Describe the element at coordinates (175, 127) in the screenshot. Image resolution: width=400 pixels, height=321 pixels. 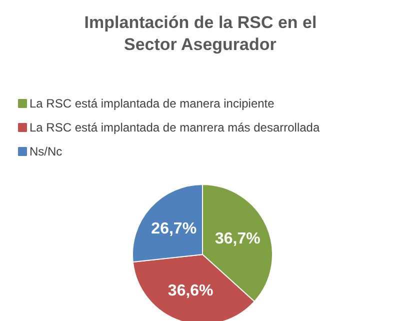
I see `legend-label: La RSC está implantada de manrera más desarrollada` at that location.